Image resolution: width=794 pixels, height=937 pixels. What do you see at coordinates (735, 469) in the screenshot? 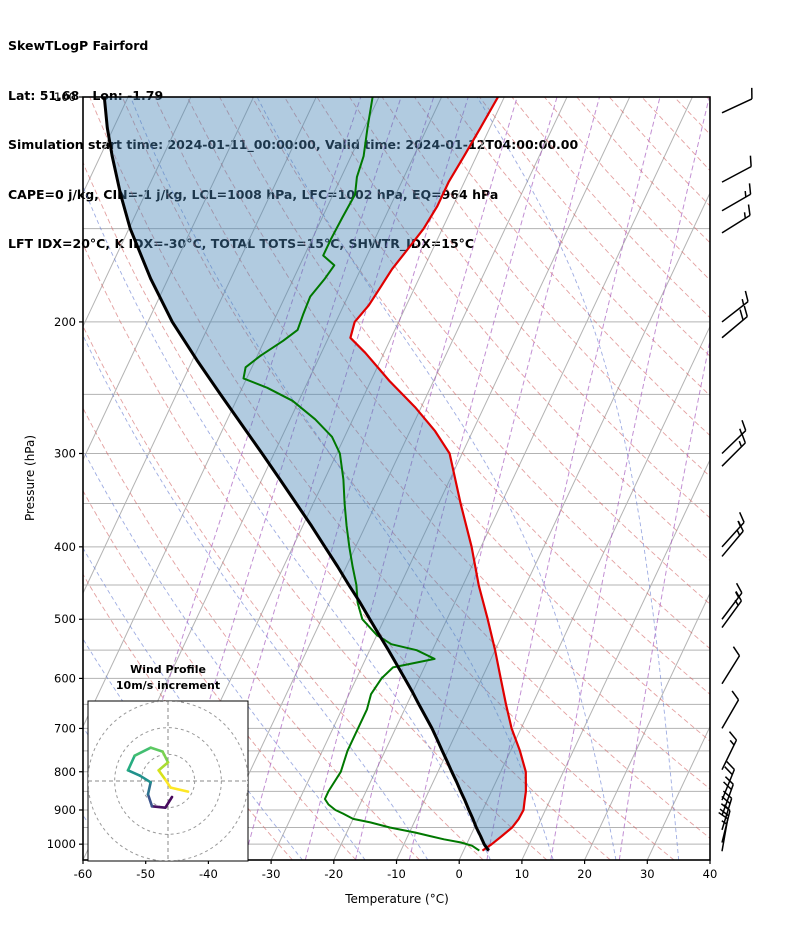
I see `wind-barbs` at bounding box center [735, 469].